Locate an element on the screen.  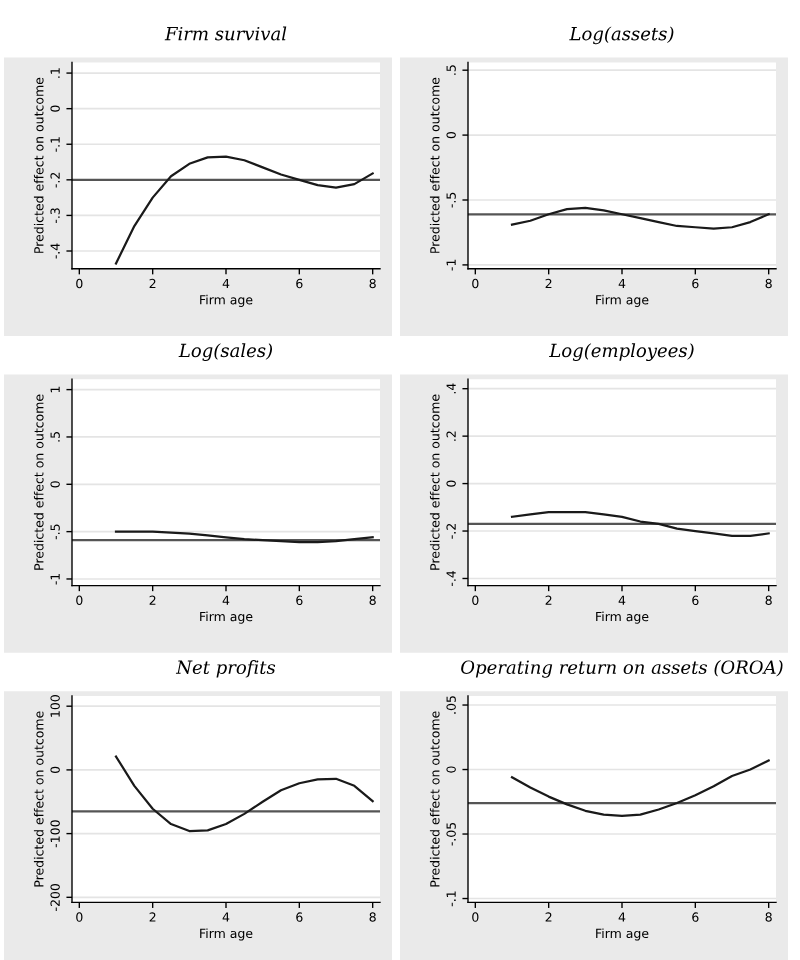
chart-title: Log(assets) is located at coordinates (621, 35).